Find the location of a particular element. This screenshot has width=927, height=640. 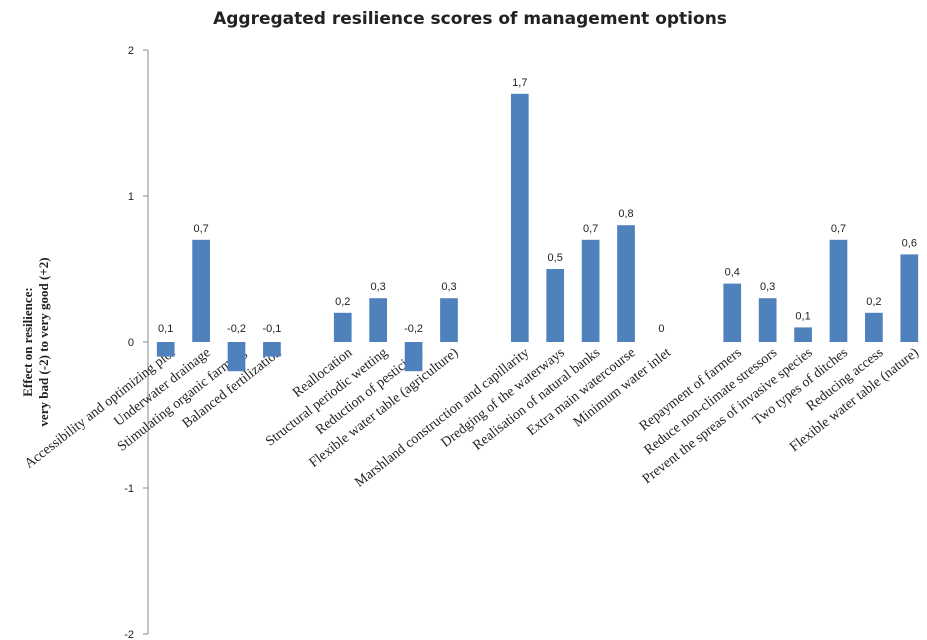

y-tick-label: 0 is located at coordinates (131, 343).